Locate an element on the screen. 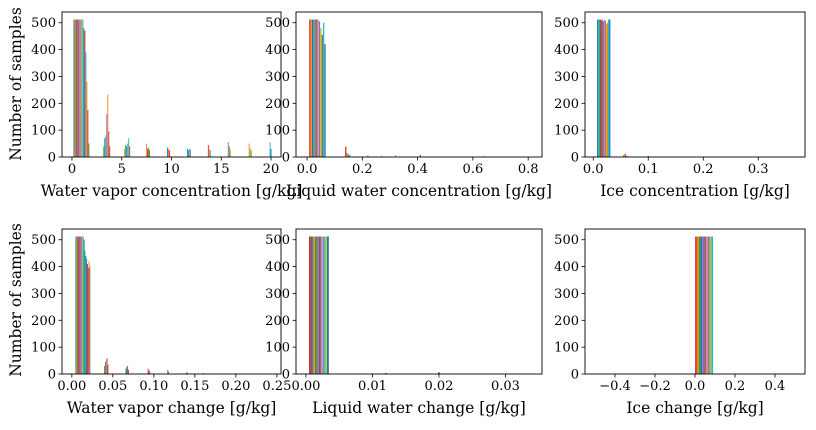 This screenshot has width=816, height=430. x-tick-label: 0.00 is located at coordinates (71, 386).